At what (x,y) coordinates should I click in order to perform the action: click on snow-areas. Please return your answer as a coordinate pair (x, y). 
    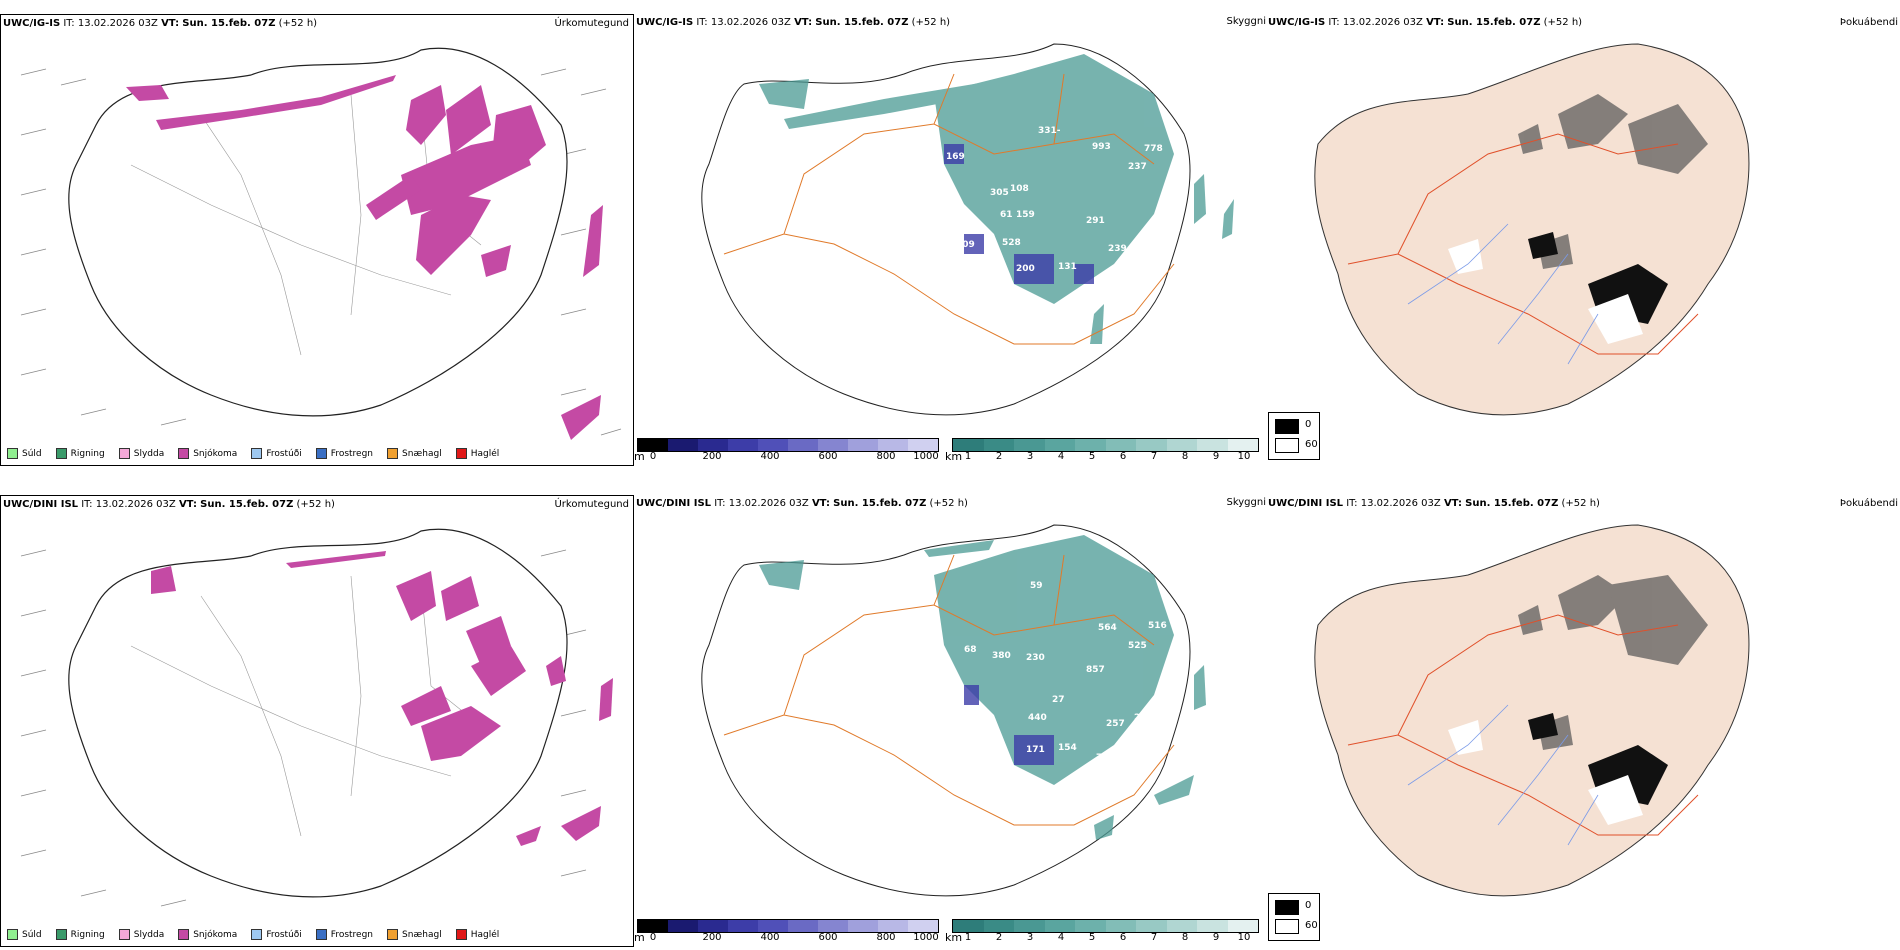
    Looking at the image, I should click on (364, 257).